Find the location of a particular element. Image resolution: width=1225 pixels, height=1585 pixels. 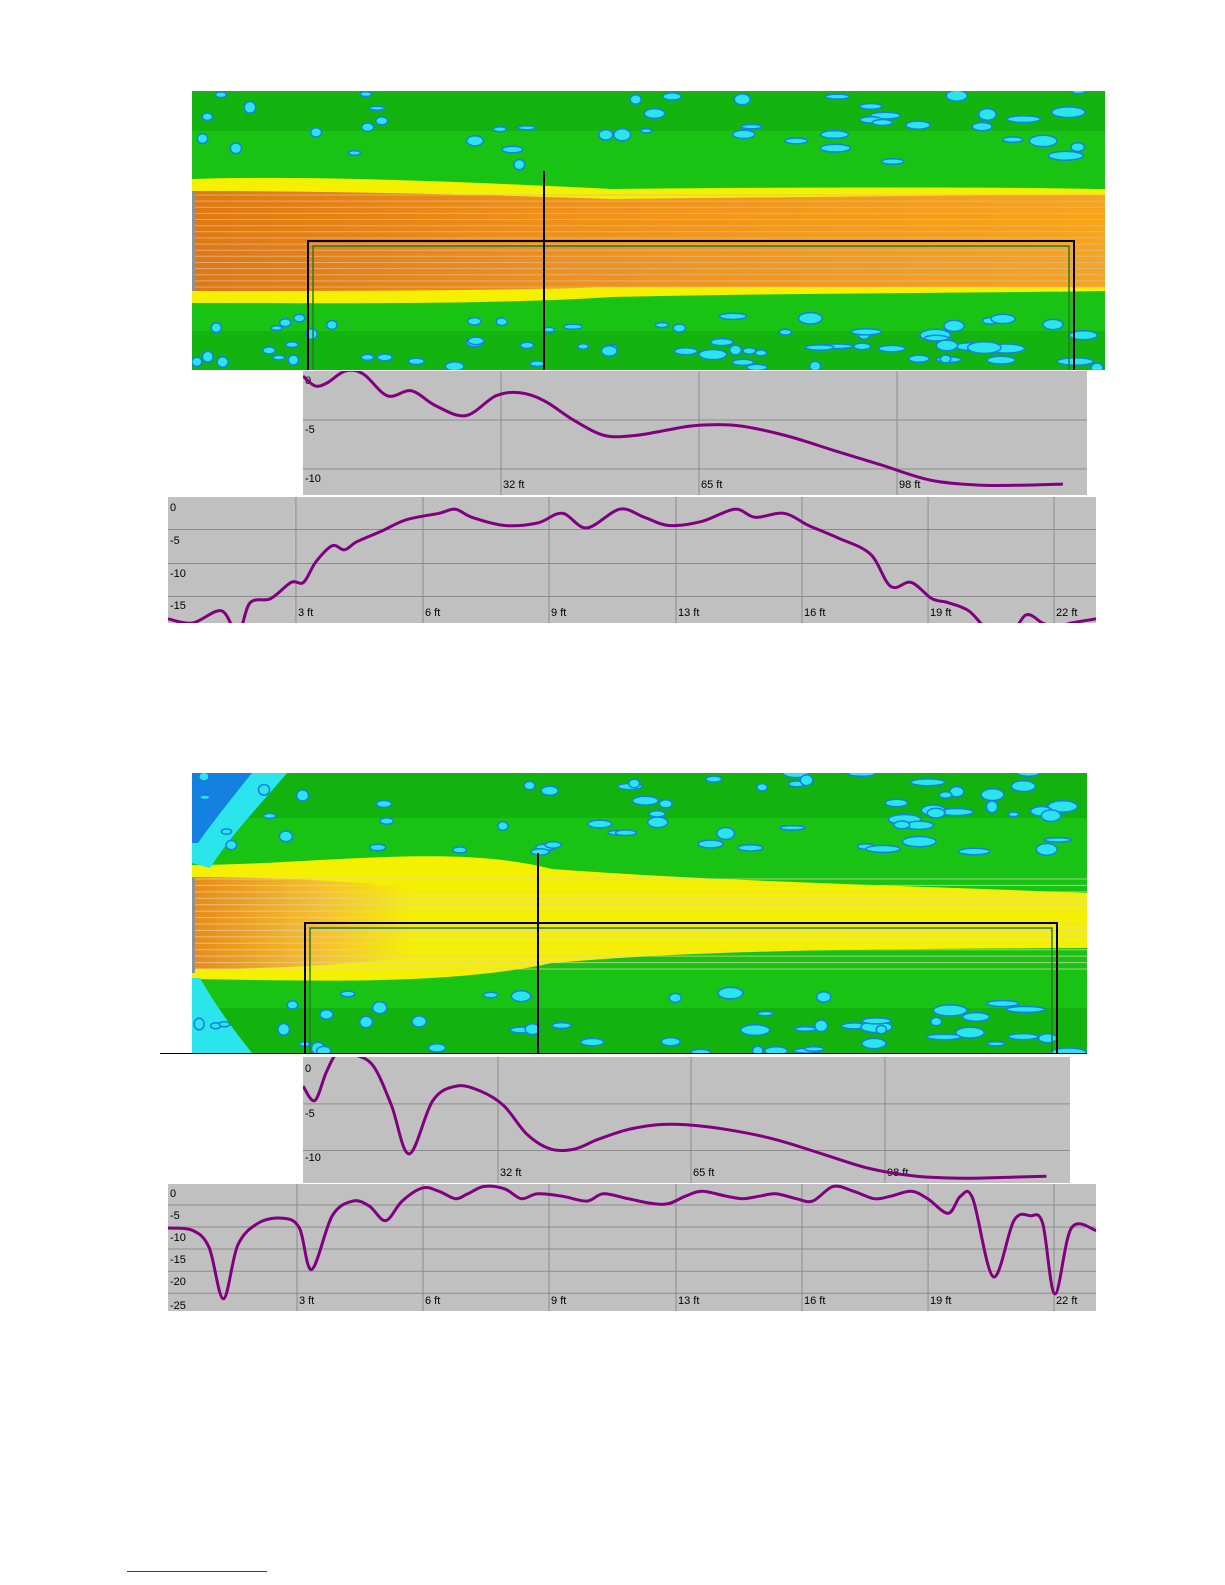

y-tick-label: -5 is located at coordinates (175, 1216).